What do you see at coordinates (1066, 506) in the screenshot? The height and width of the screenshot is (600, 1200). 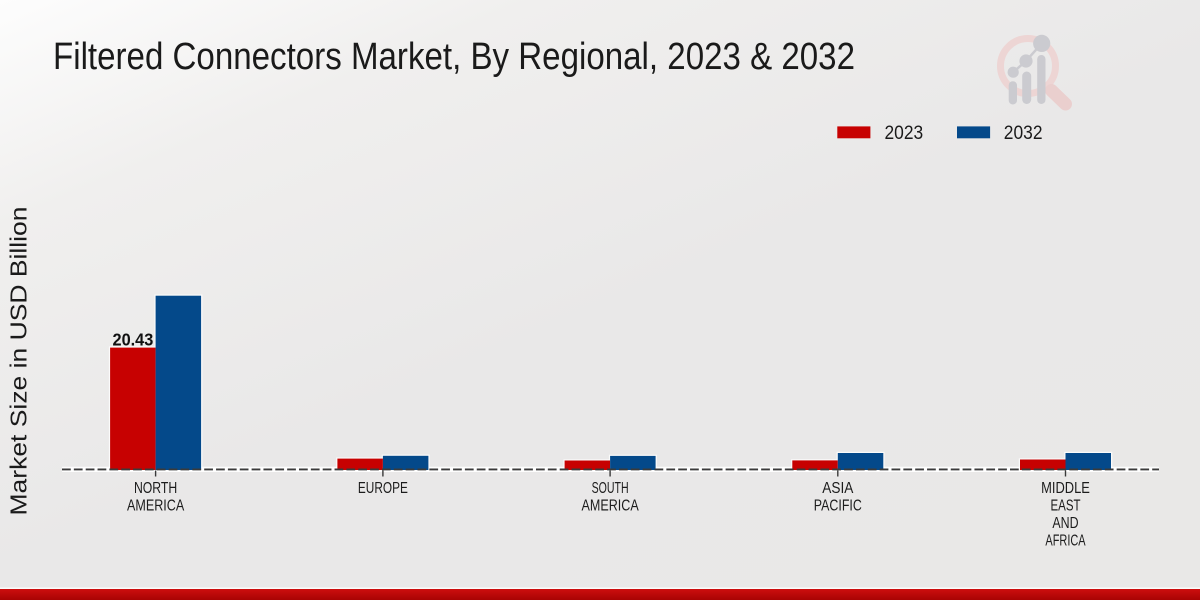 I see `svg-text: EAST` at bounding box center [1066, 506].